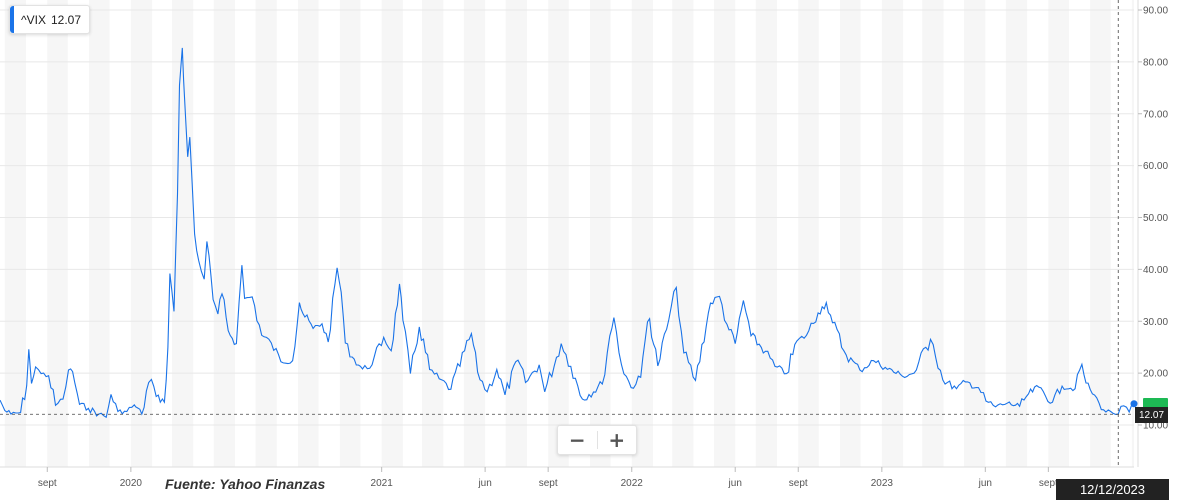  I want to click on y-tick-label: 50.00, so click(1155, 218).